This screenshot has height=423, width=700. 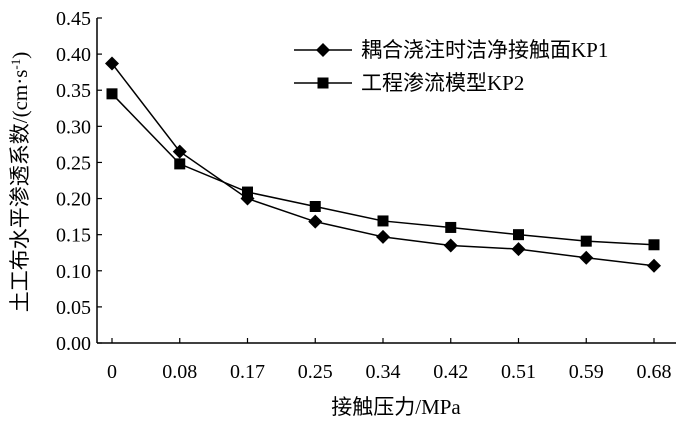 What do you see at coordinates (396, 407) in the screenshot?
I see `x-axis-title: 接触压力/MPa` at bounding box center [396, 407].